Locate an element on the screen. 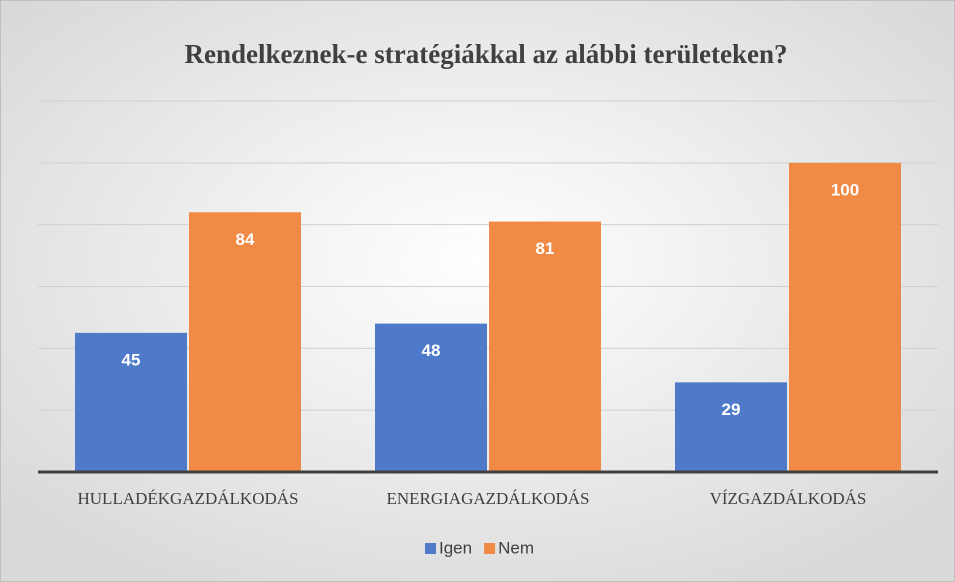 The height and width of the screenshot is (582, 955). legend-label: Nem is located at coordinates (516, 547).